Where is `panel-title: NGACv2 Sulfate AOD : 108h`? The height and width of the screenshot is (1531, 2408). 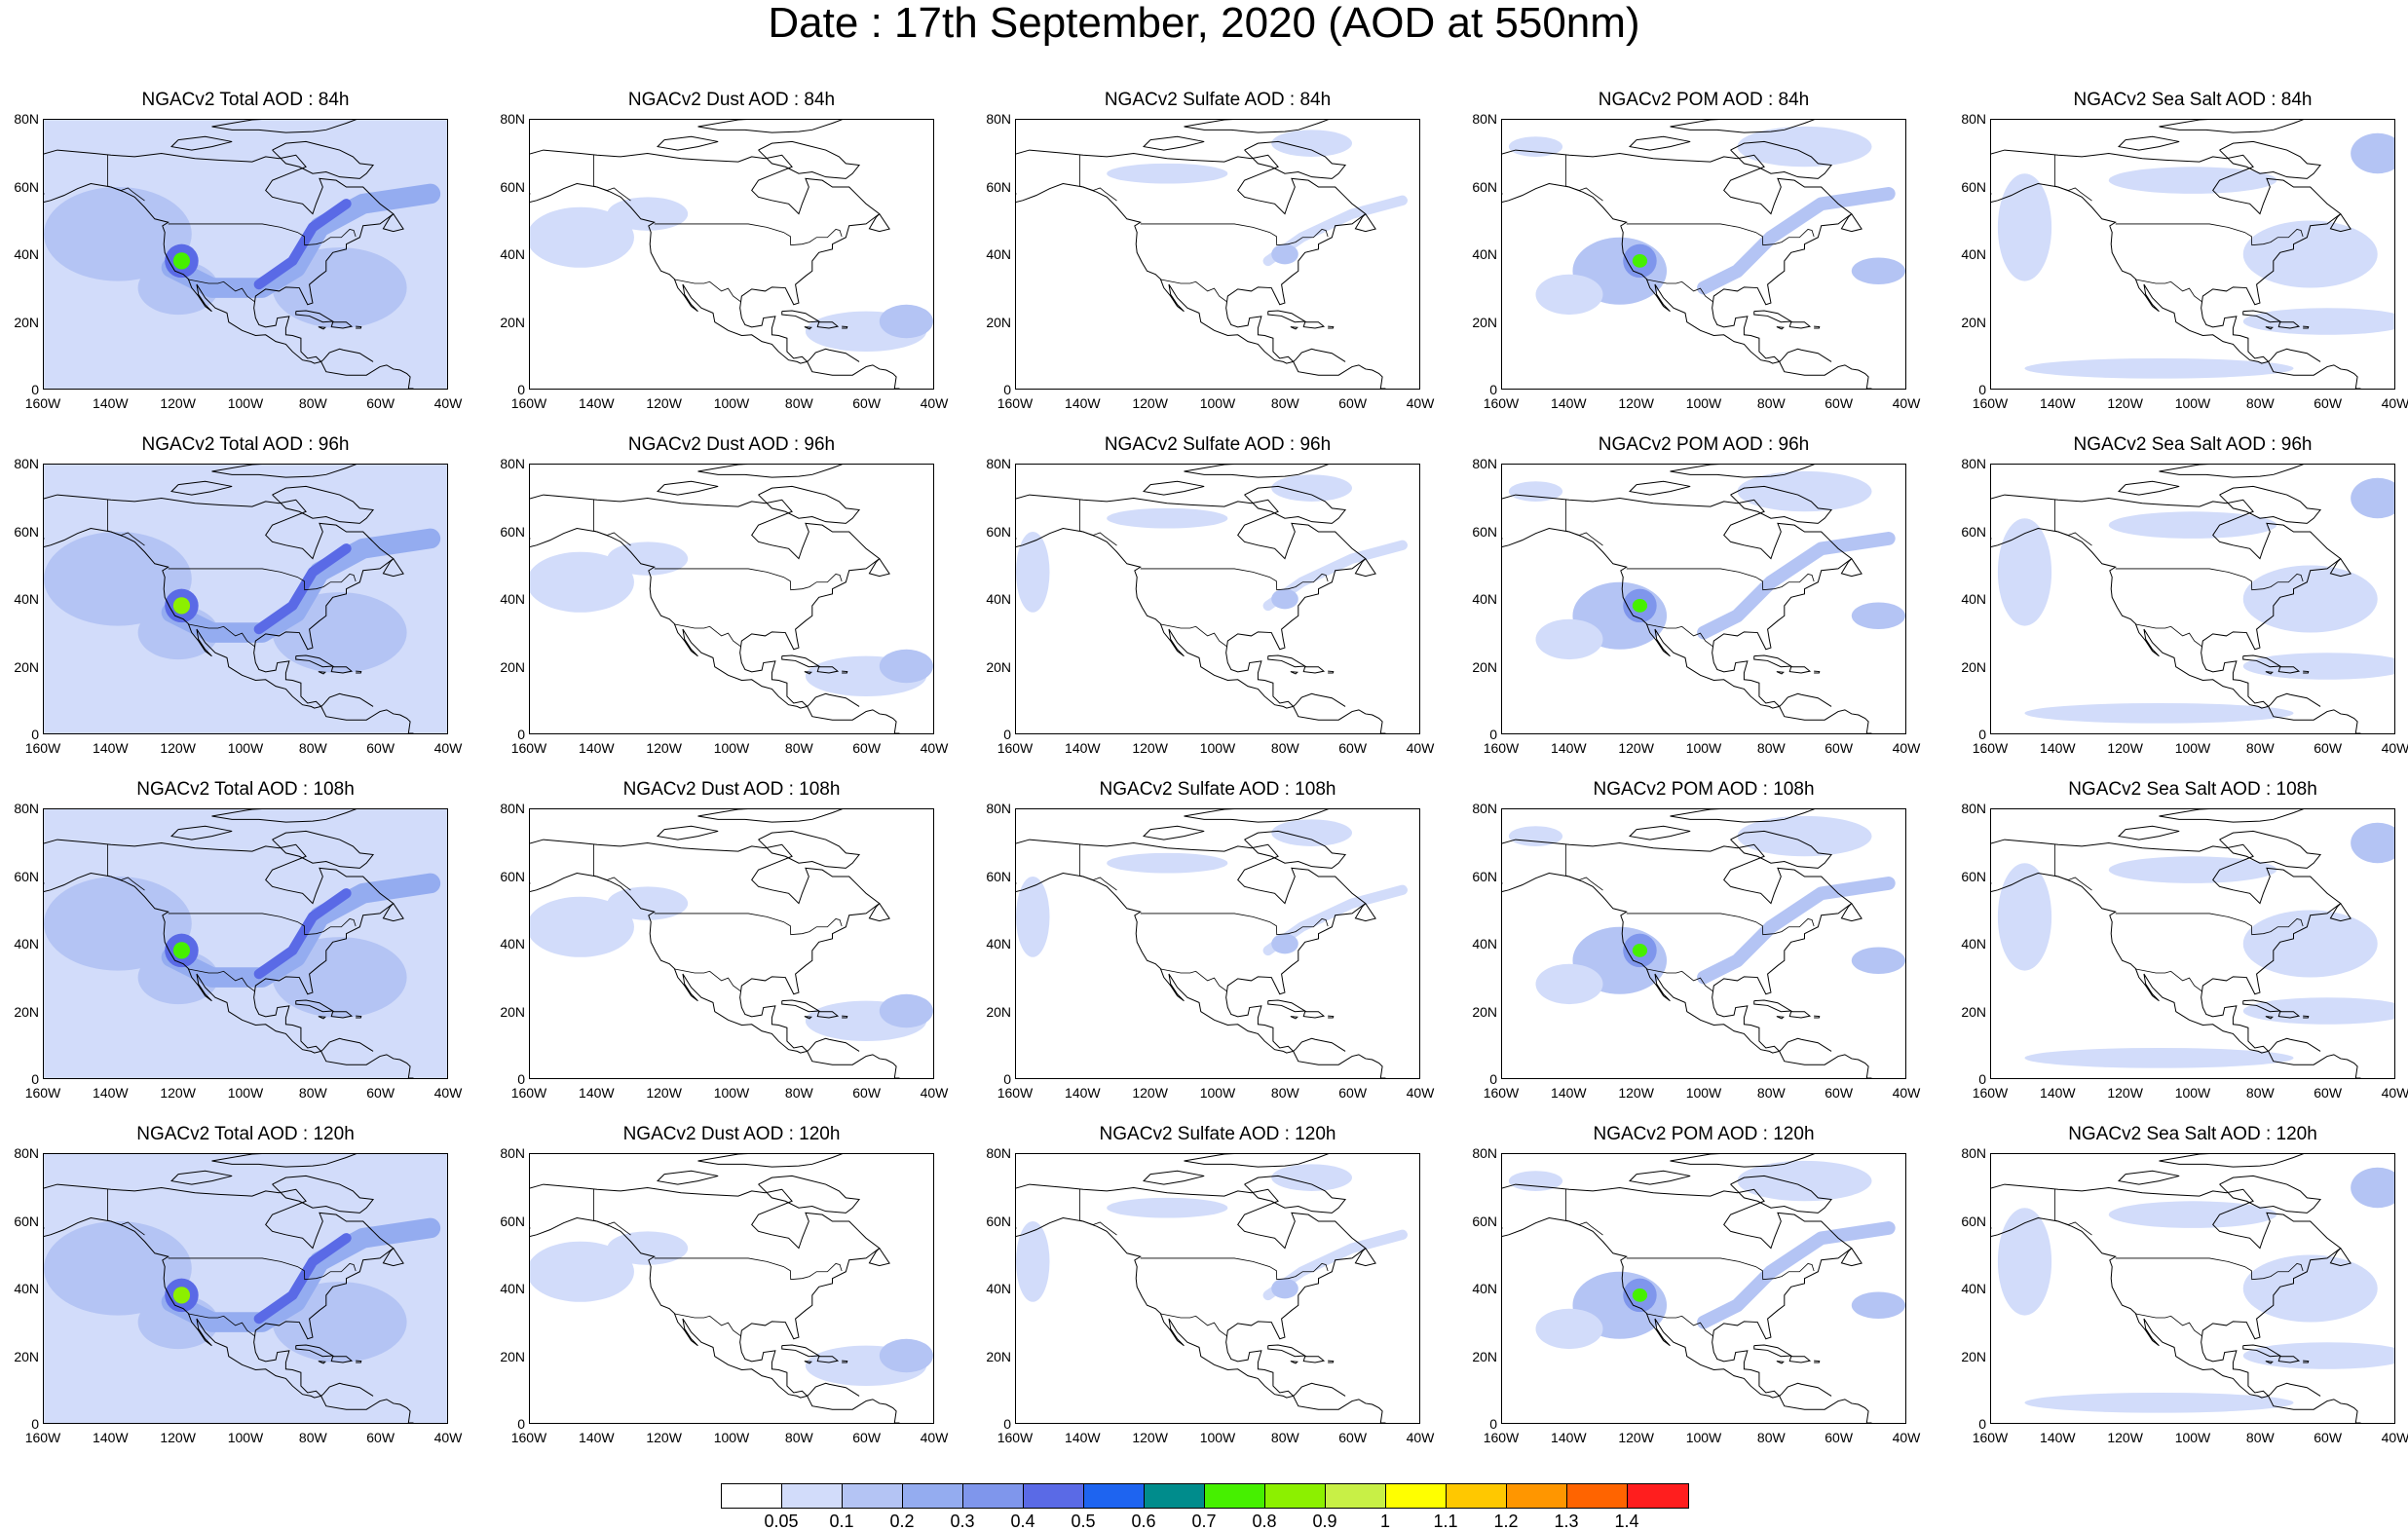
panel-title: NGACv2 Sulfate AOD : 108h is located at coordinates (1217, 789).